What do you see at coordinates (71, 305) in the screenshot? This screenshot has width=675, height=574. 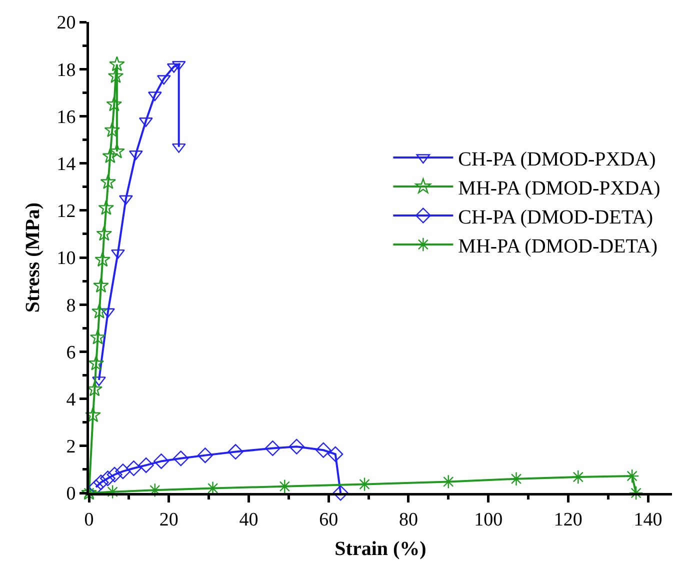 I see `y-tick-label: 8` at bounding box center [71, 305].